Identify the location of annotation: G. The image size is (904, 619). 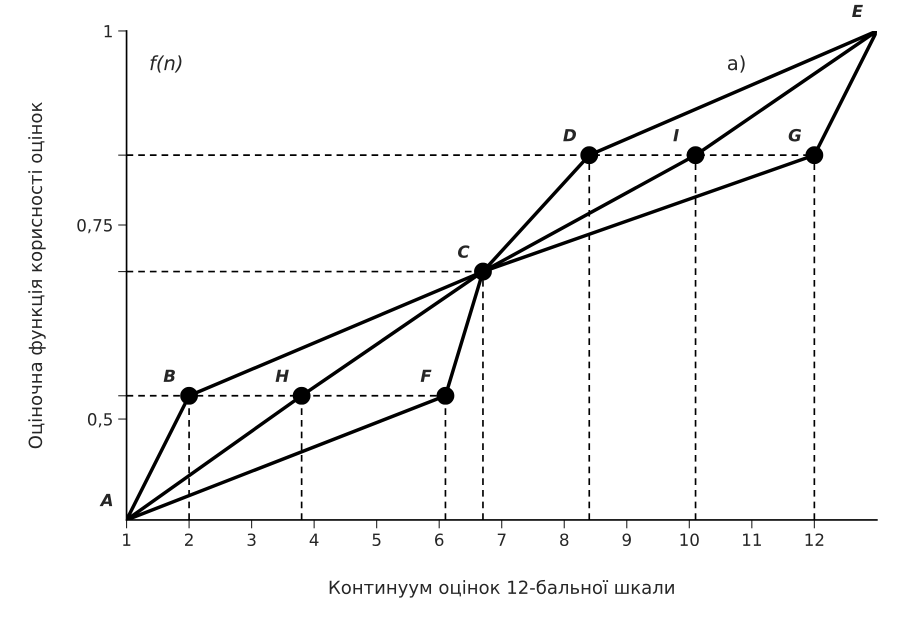
(795, 135).